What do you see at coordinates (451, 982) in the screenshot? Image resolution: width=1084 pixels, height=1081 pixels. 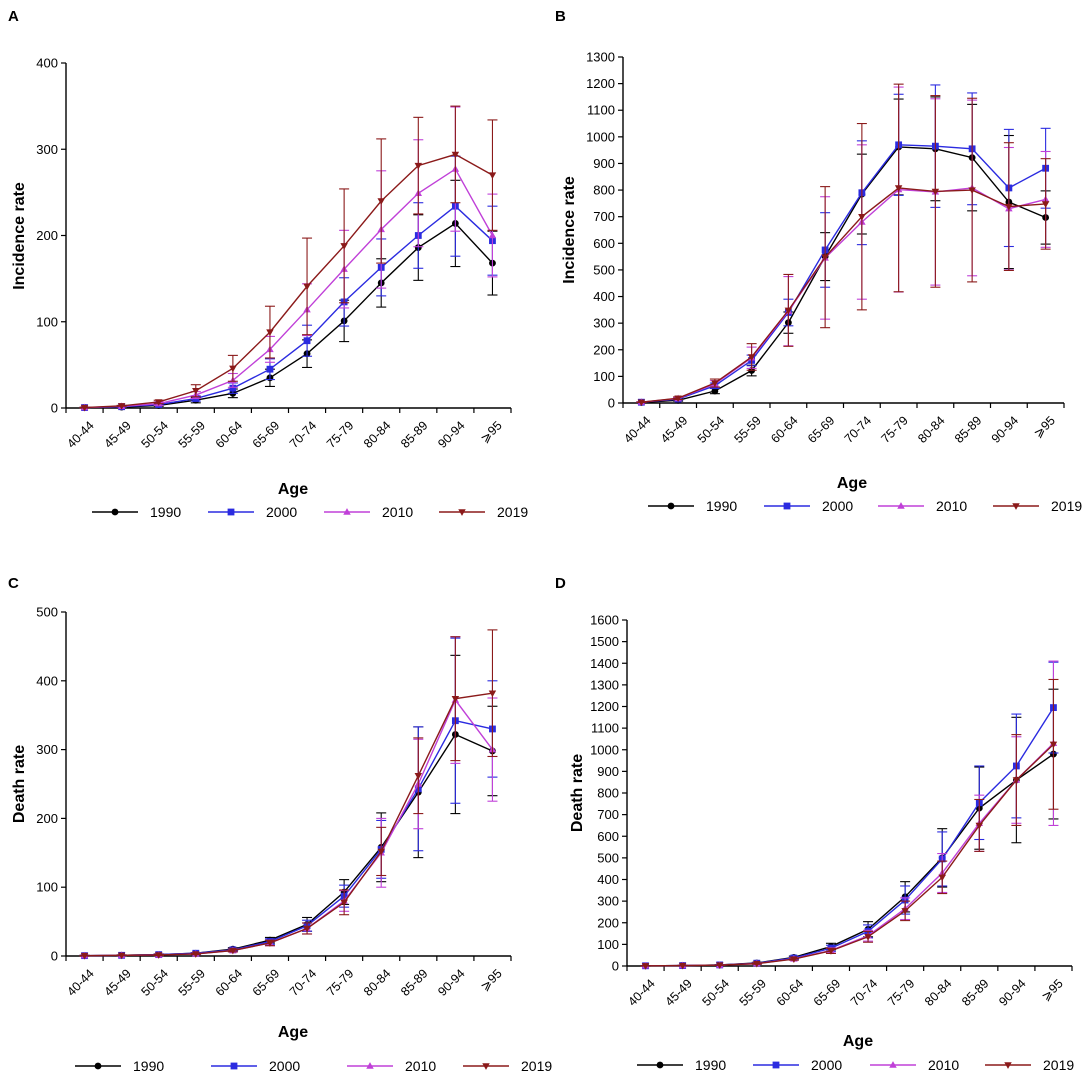 I see `x-tick-label: 90-94` at bounding box center [451, 982].